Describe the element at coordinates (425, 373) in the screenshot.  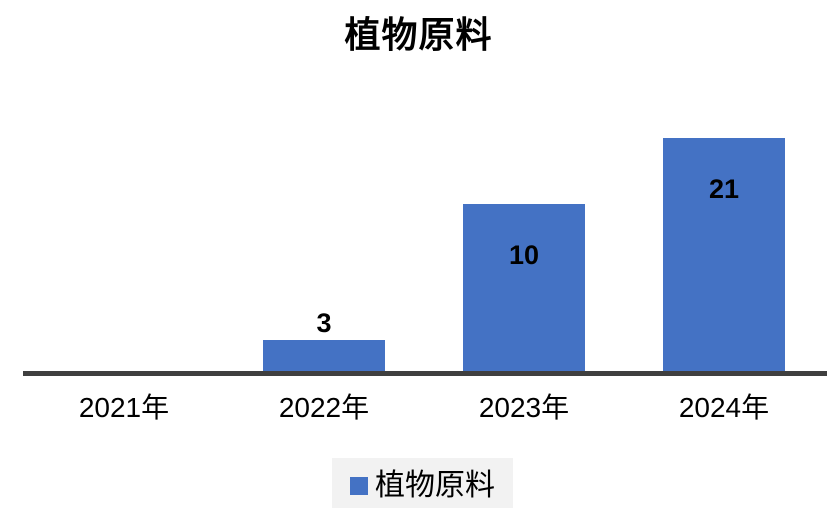
I see `x-axis-line` at that location.